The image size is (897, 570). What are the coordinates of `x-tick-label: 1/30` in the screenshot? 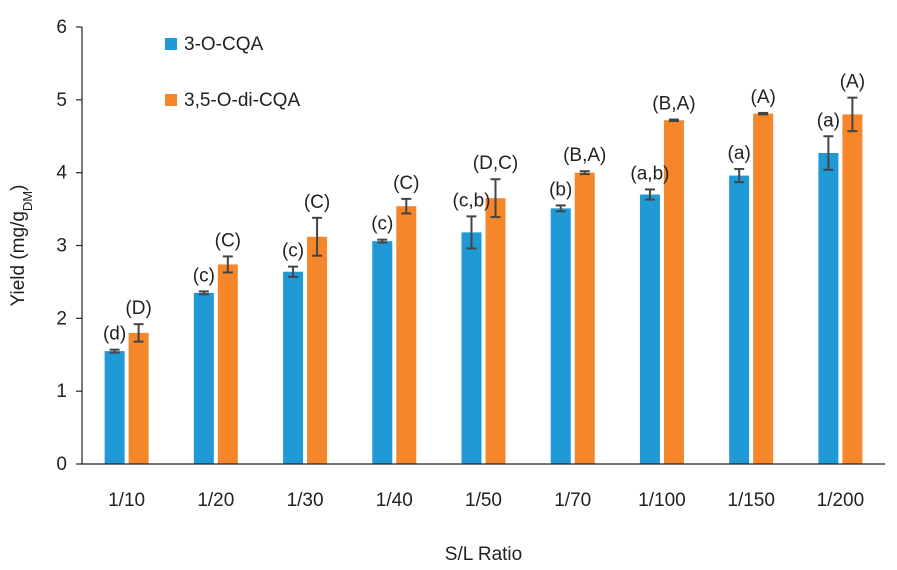 It's located at (305, 500).